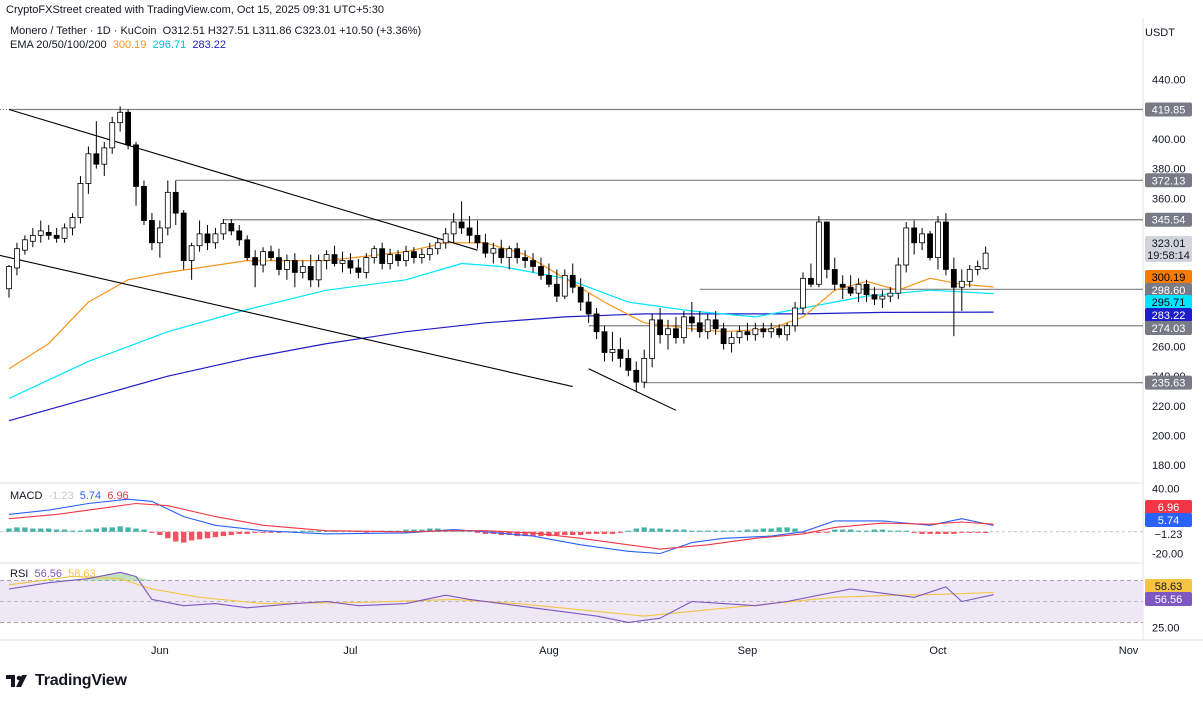 This screenshot has height=701, width=1203. I want to click on tradingview-logo: TradingView, so click(66, 681).